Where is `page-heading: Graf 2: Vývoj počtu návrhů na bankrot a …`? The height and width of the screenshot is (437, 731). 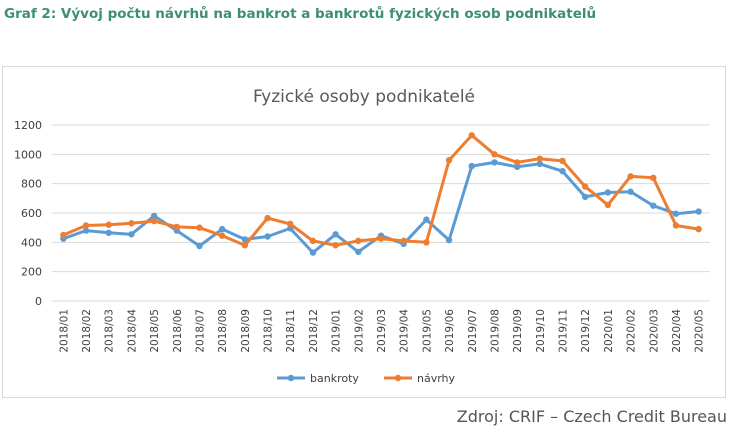
page-heading: Graf 2: Vývoj počtu návrhů na bankrot a … is located at coordinates (300, 14).